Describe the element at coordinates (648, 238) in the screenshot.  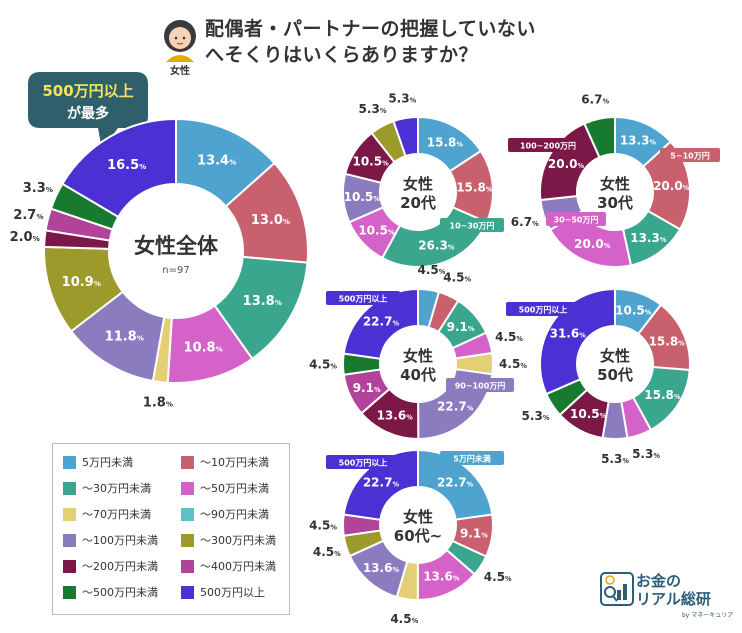
I see `label-30s-2: 13.3%` at that location.